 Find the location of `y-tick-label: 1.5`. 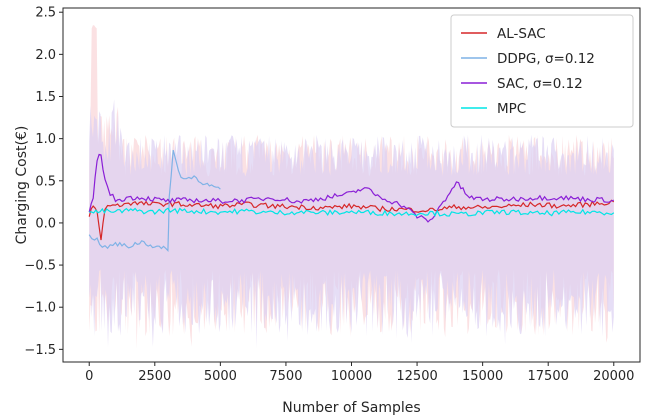

y-tick-label: 1.5 is located at coordinates (45, 97).